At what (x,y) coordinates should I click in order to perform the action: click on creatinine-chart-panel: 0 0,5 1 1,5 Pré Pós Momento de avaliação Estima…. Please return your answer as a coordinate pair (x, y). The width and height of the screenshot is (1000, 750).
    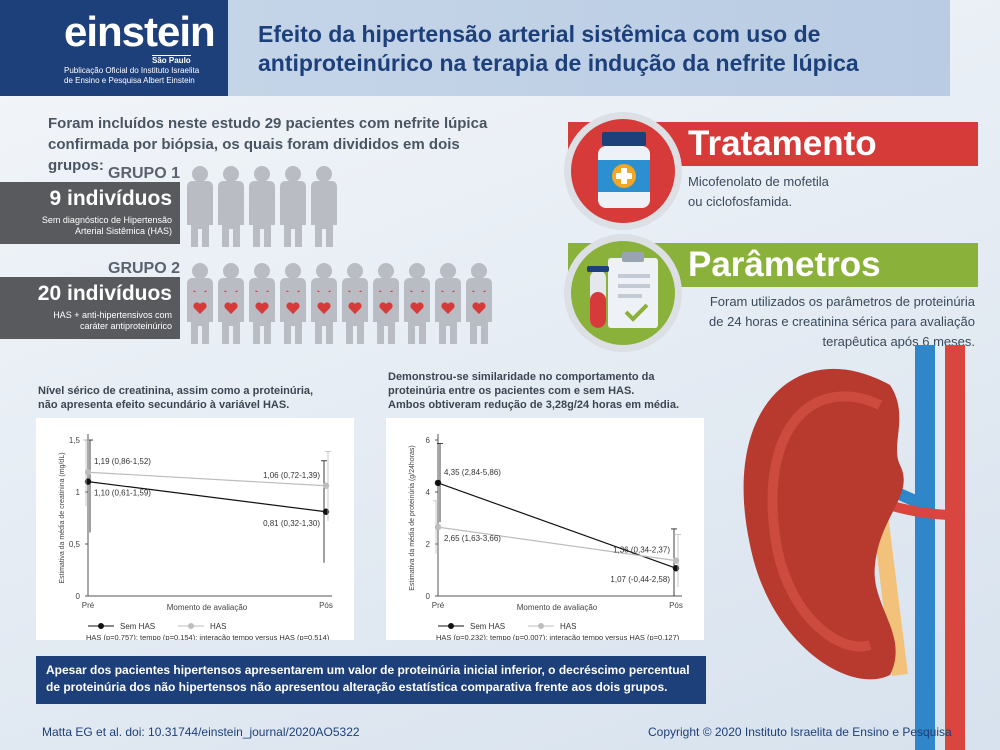
    Looking at the image, I should click on (195, 530).